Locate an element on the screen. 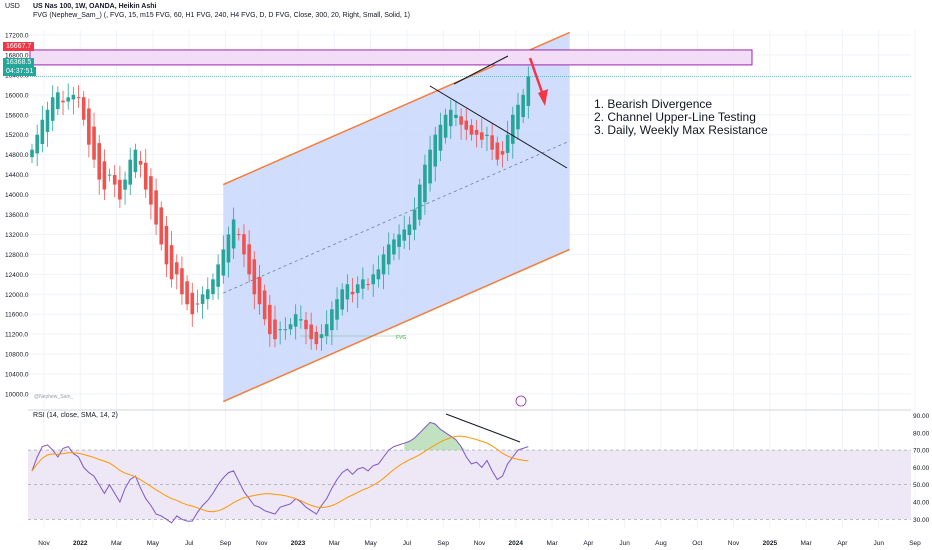 The width and height of the screenshot is (932, 550). time-tick-label: 2022 is located at coordinates (80, 543).